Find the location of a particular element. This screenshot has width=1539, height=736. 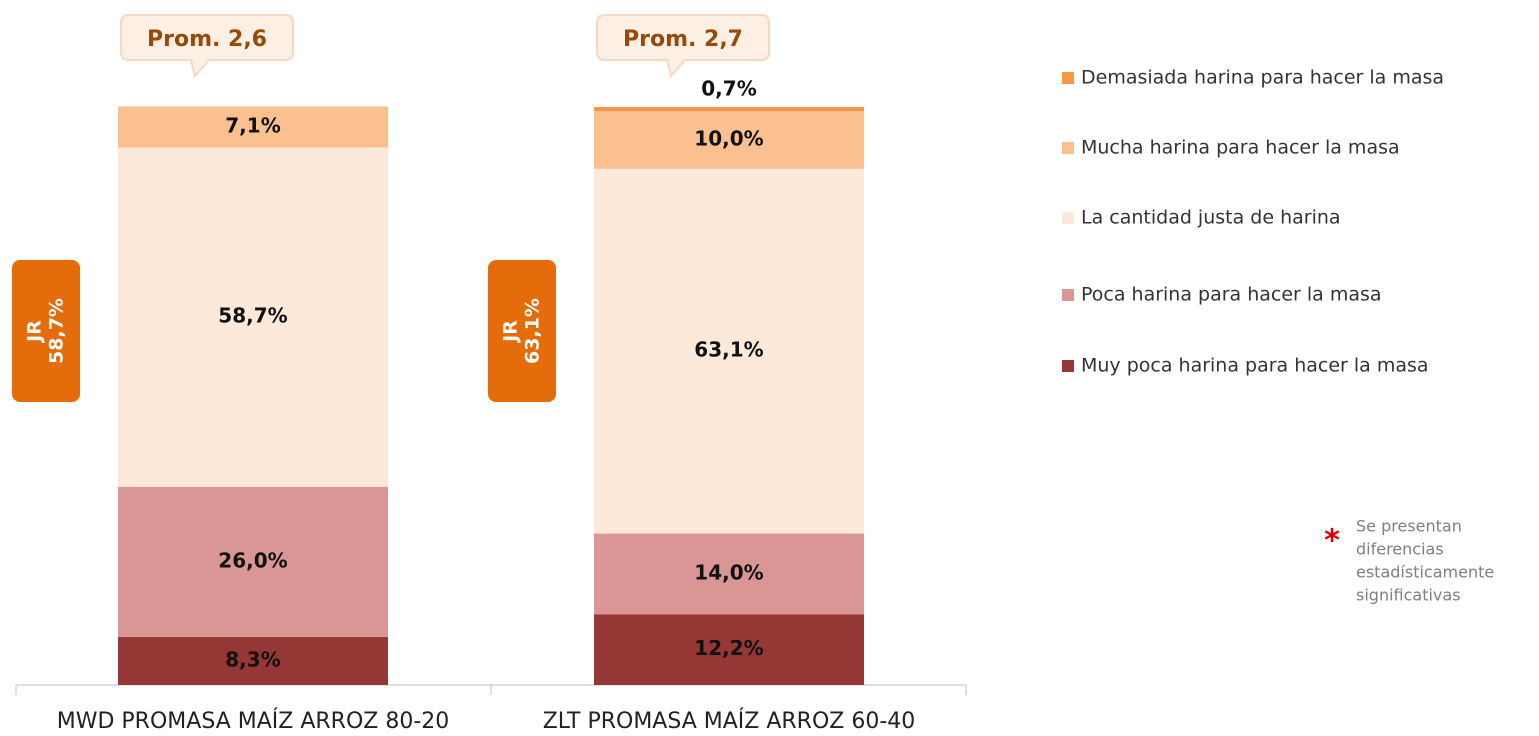

data-label: 63,1% is located at coordinates (728, 350).